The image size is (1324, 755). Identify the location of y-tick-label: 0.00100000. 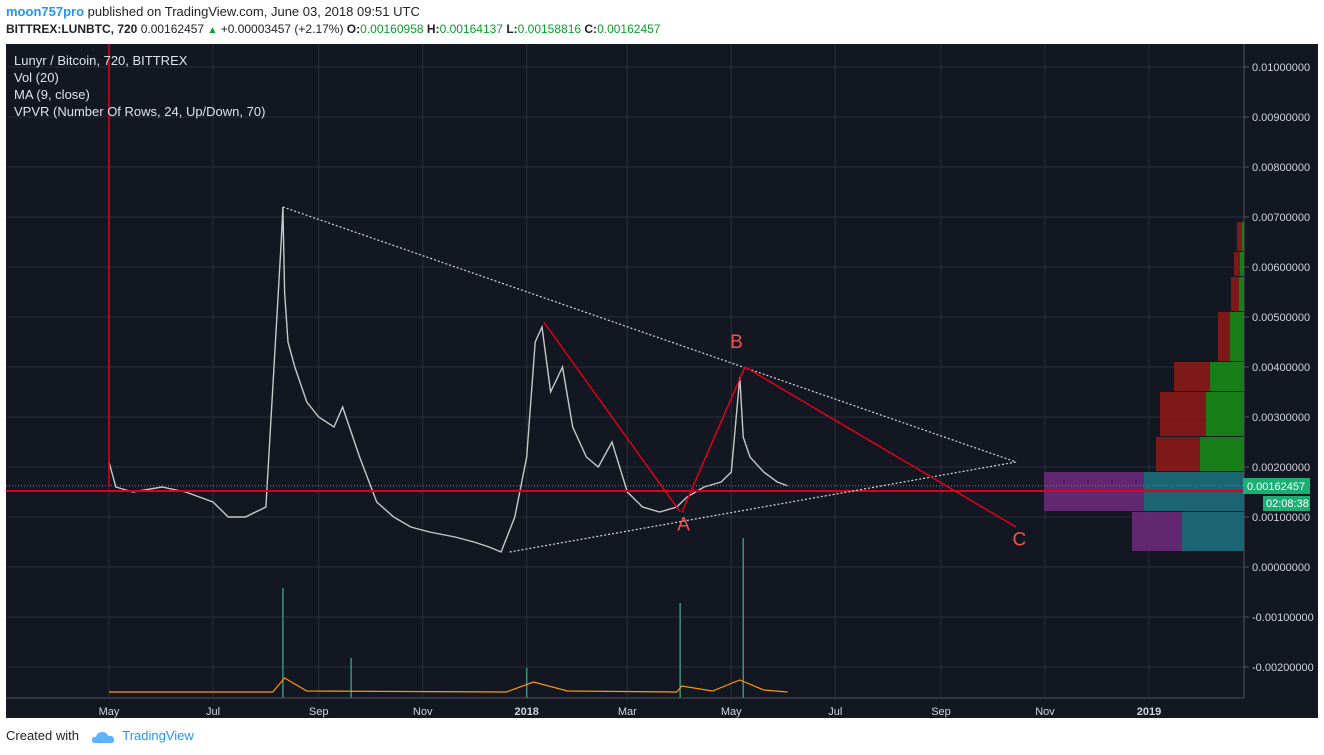
(1281, 518).